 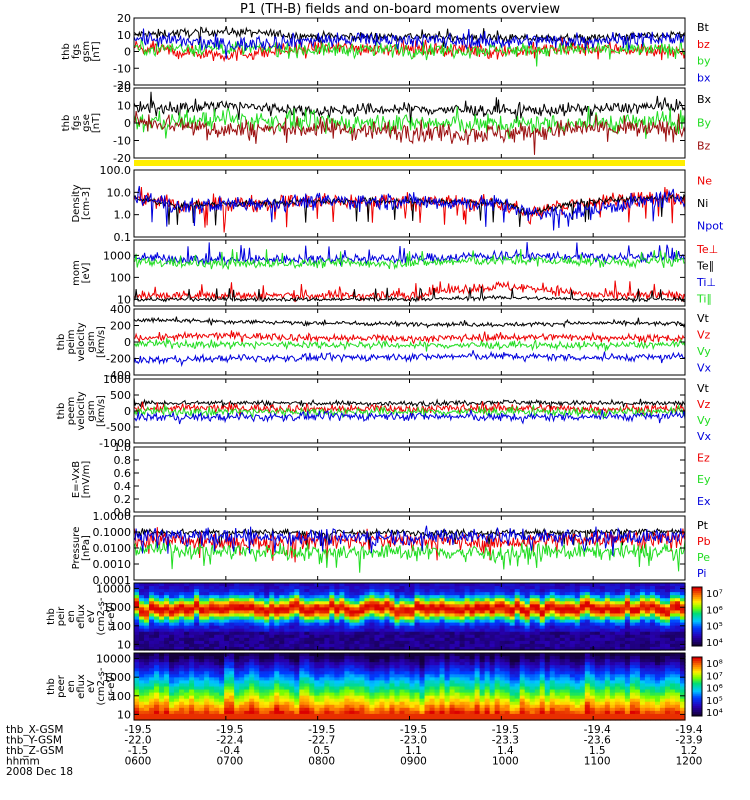 I want to click on xrow-value-2-1: -0.4, so click(x=230, y=751).